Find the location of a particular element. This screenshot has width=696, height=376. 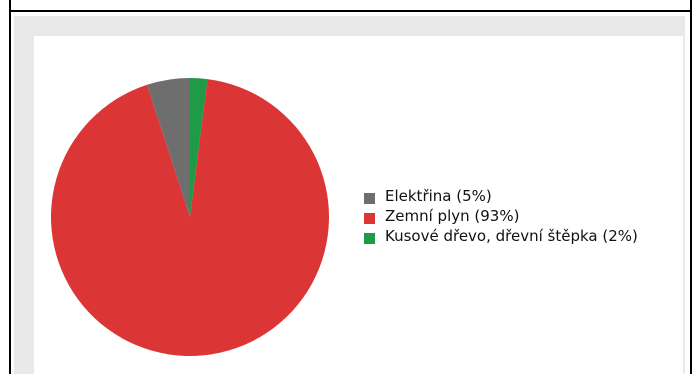

legend-item-elektrina: Elektřina (5%) is located at coordinates (514, 196).